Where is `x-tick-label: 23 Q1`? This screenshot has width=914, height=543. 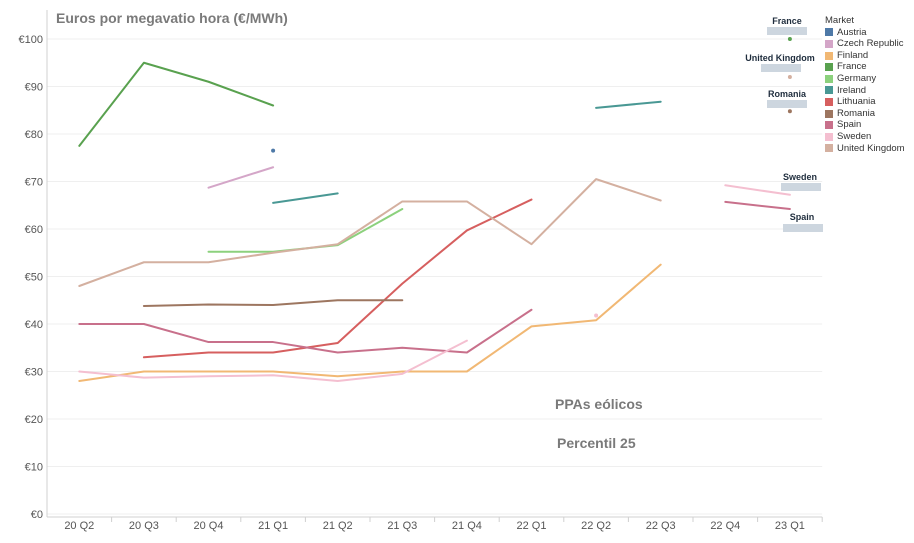 x-tick-label: 23 Q1 is located at coordinates (790, 526).